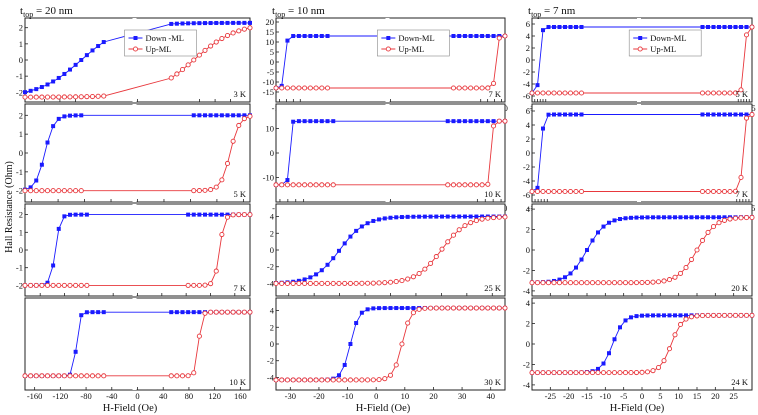 Image resolution: width=758 pixels, height=415 pixels. I want to click on x-tick-label: -80, so click(85, 396).